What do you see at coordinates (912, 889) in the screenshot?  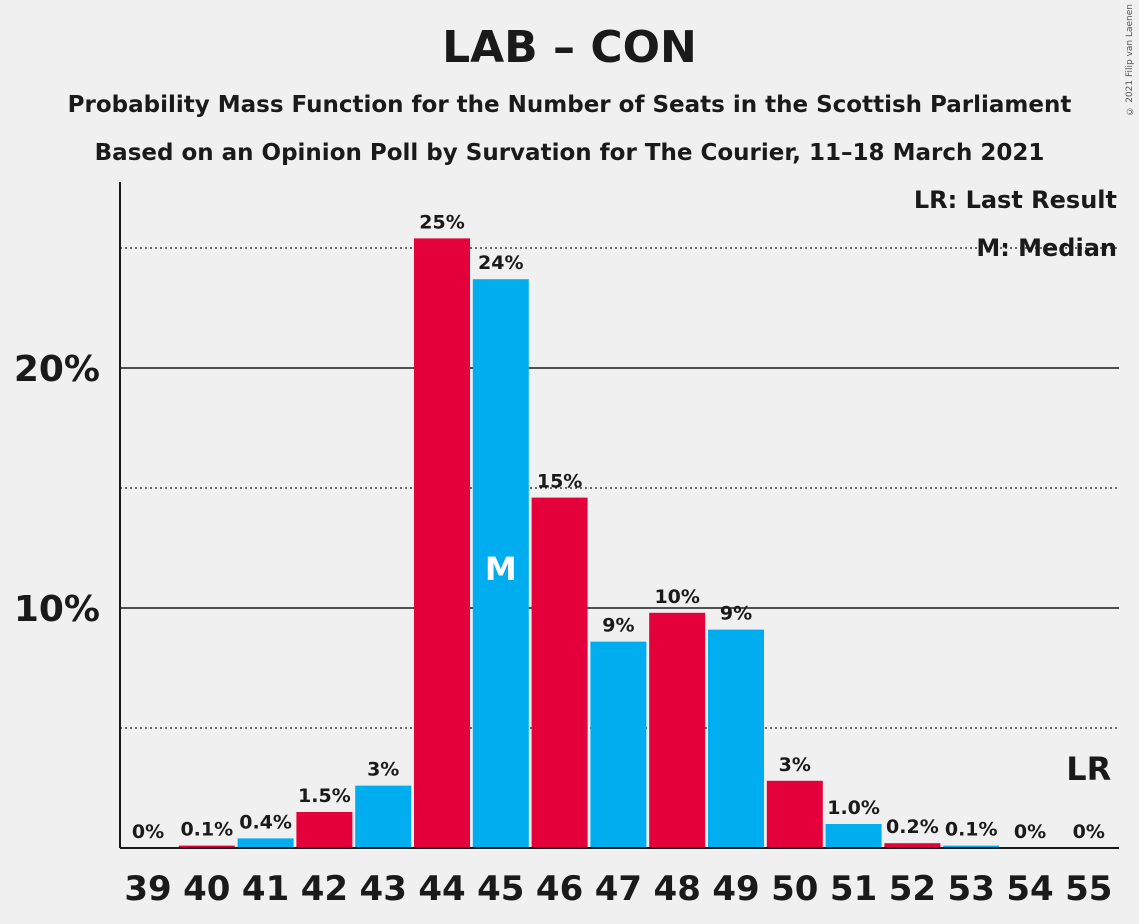 I see `x-tick-label: 52` at bounding box center [912, 889].